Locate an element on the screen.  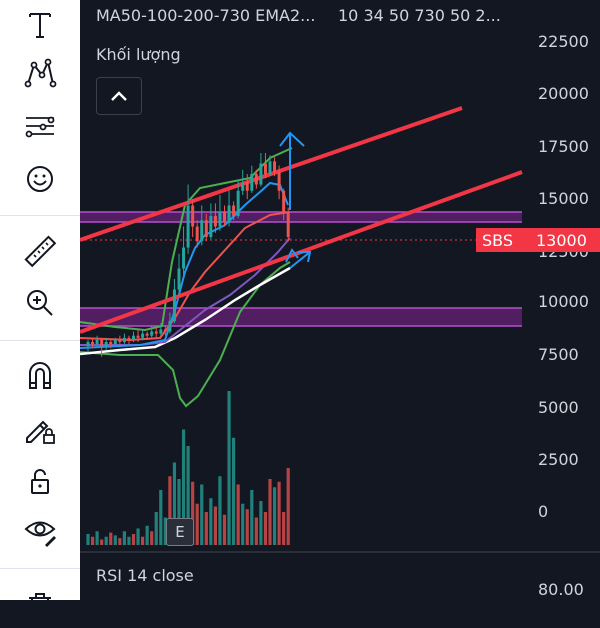
earnings-event-badge: E is located at coordinates (180, 532).